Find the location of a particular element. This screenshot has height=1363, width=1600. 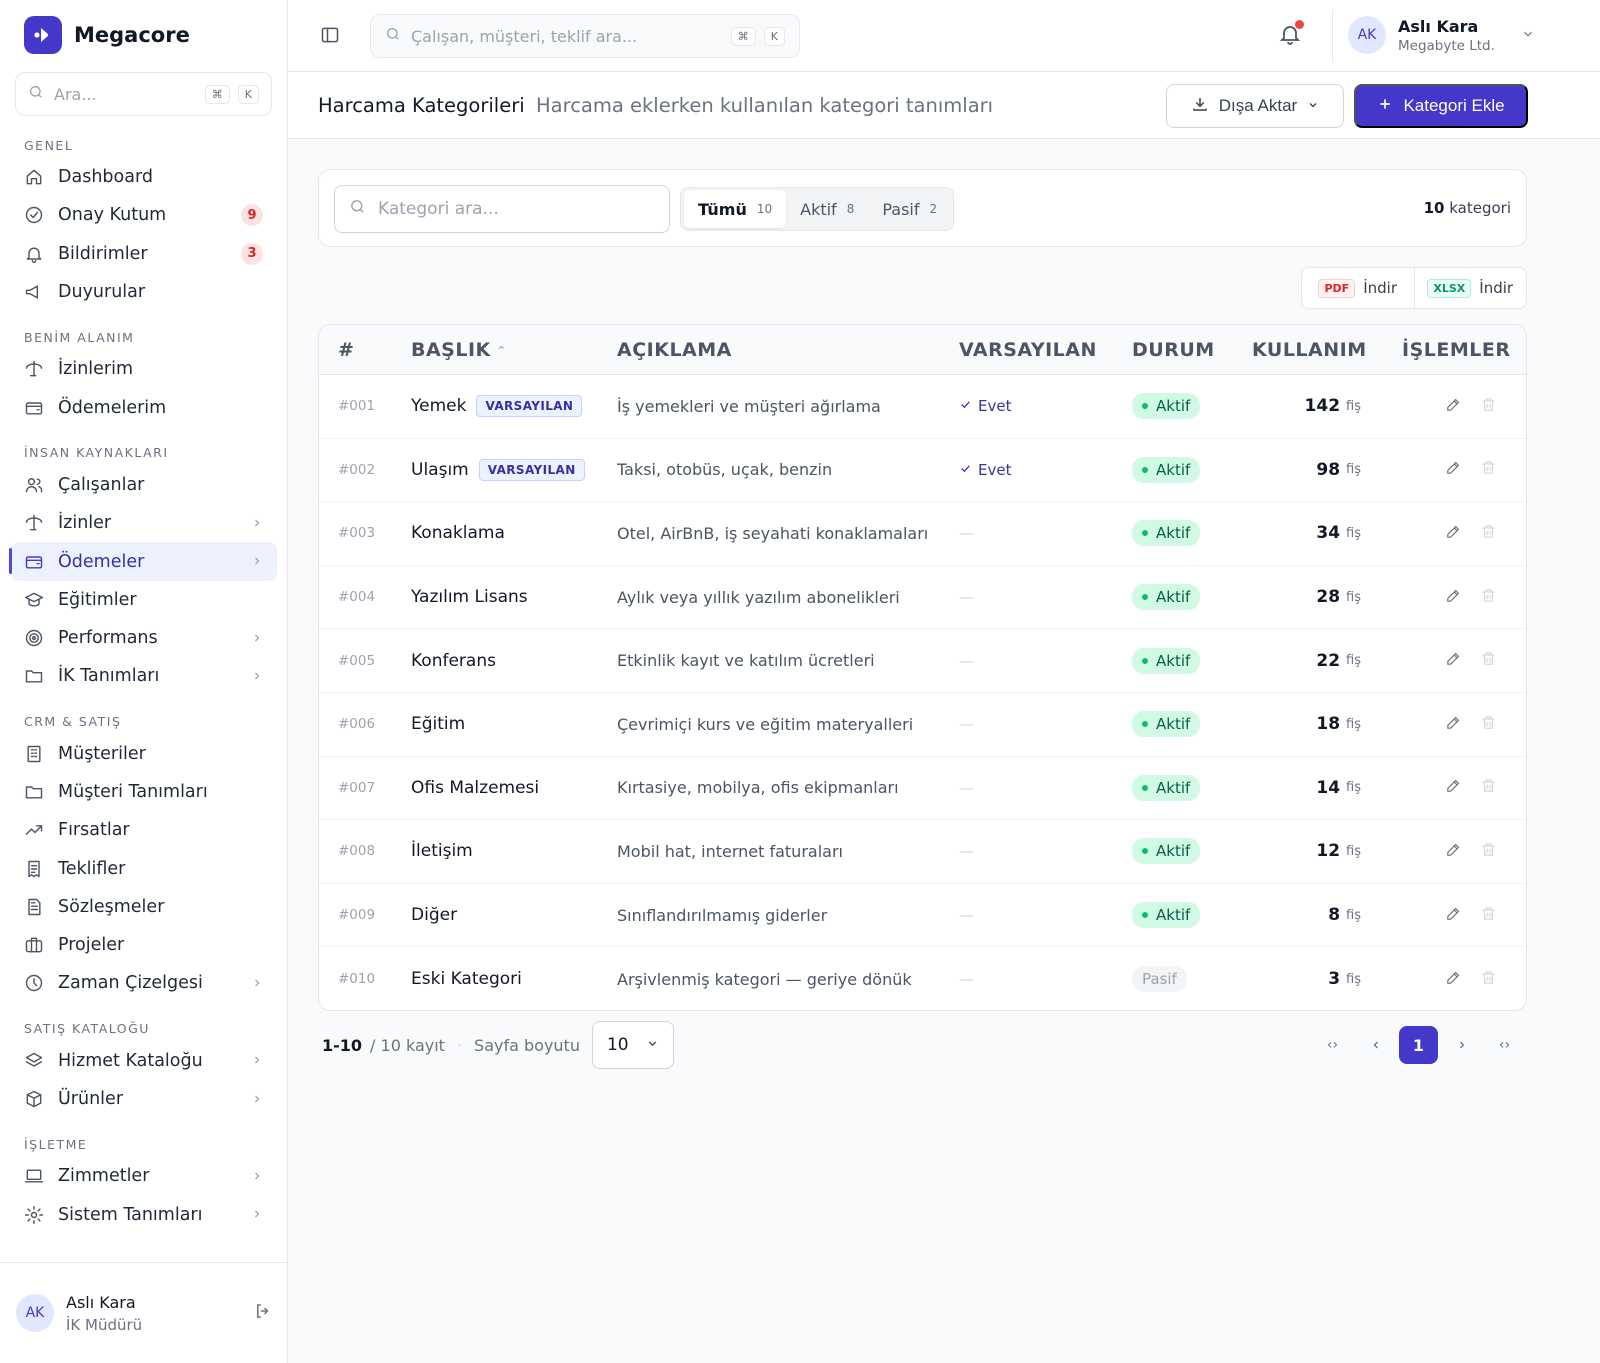

filter-tab: Pasif 2 is located at coordinates (909, 209).